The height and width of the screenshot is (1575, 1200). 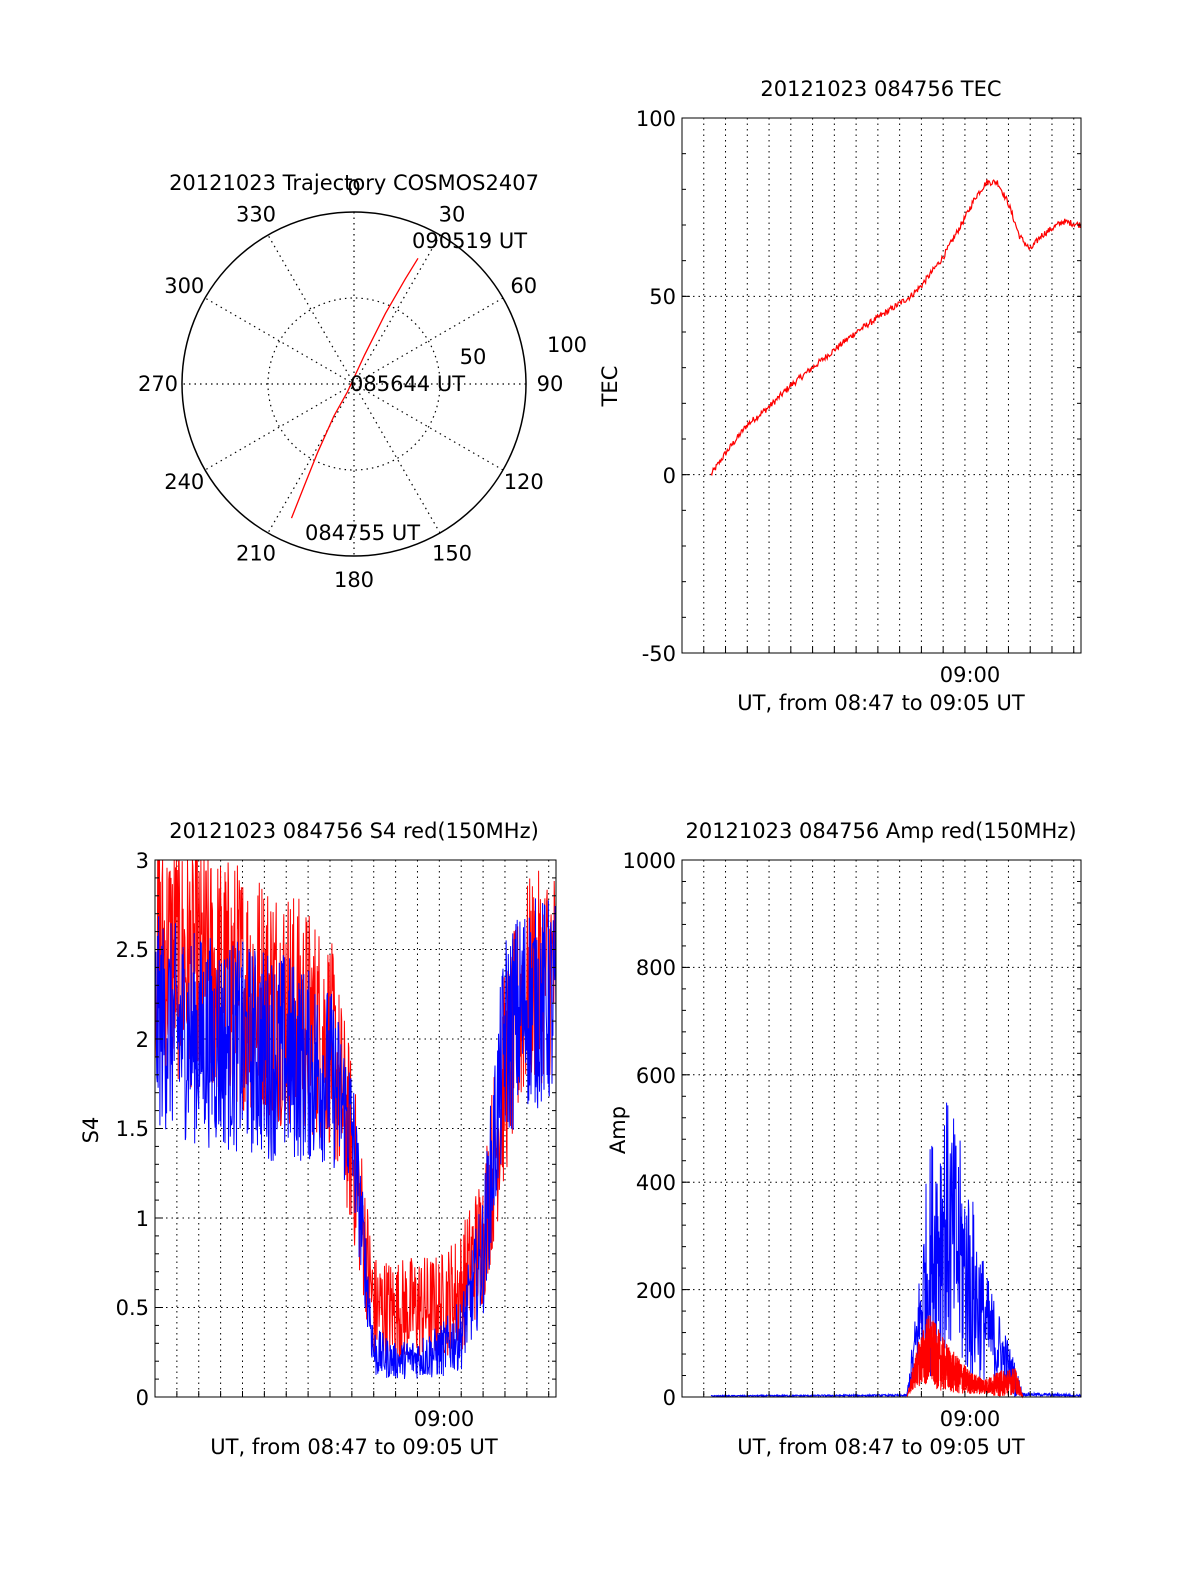 I want to click on s4-ylabel: S4, so click(x=91, y=1130).